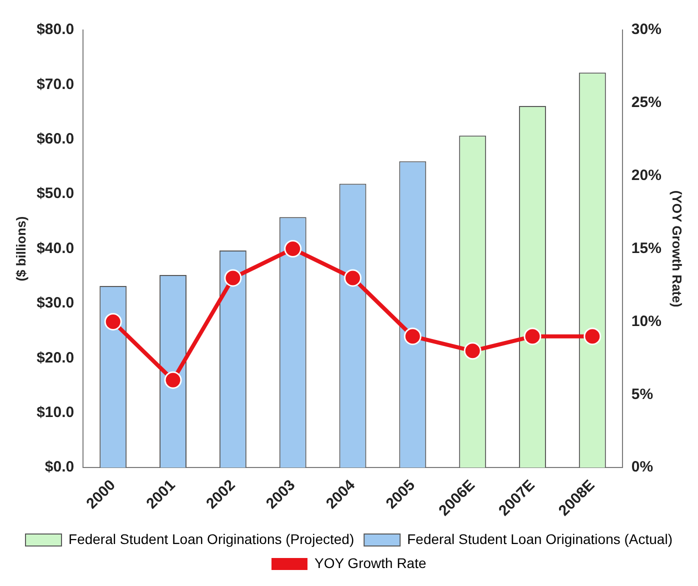 Image resolution: width=698 pixels, height=586 pixels. Describe the element at coordinates (646, 29) in the screenshot. I see `y2-tick-label: 30%` at that location.